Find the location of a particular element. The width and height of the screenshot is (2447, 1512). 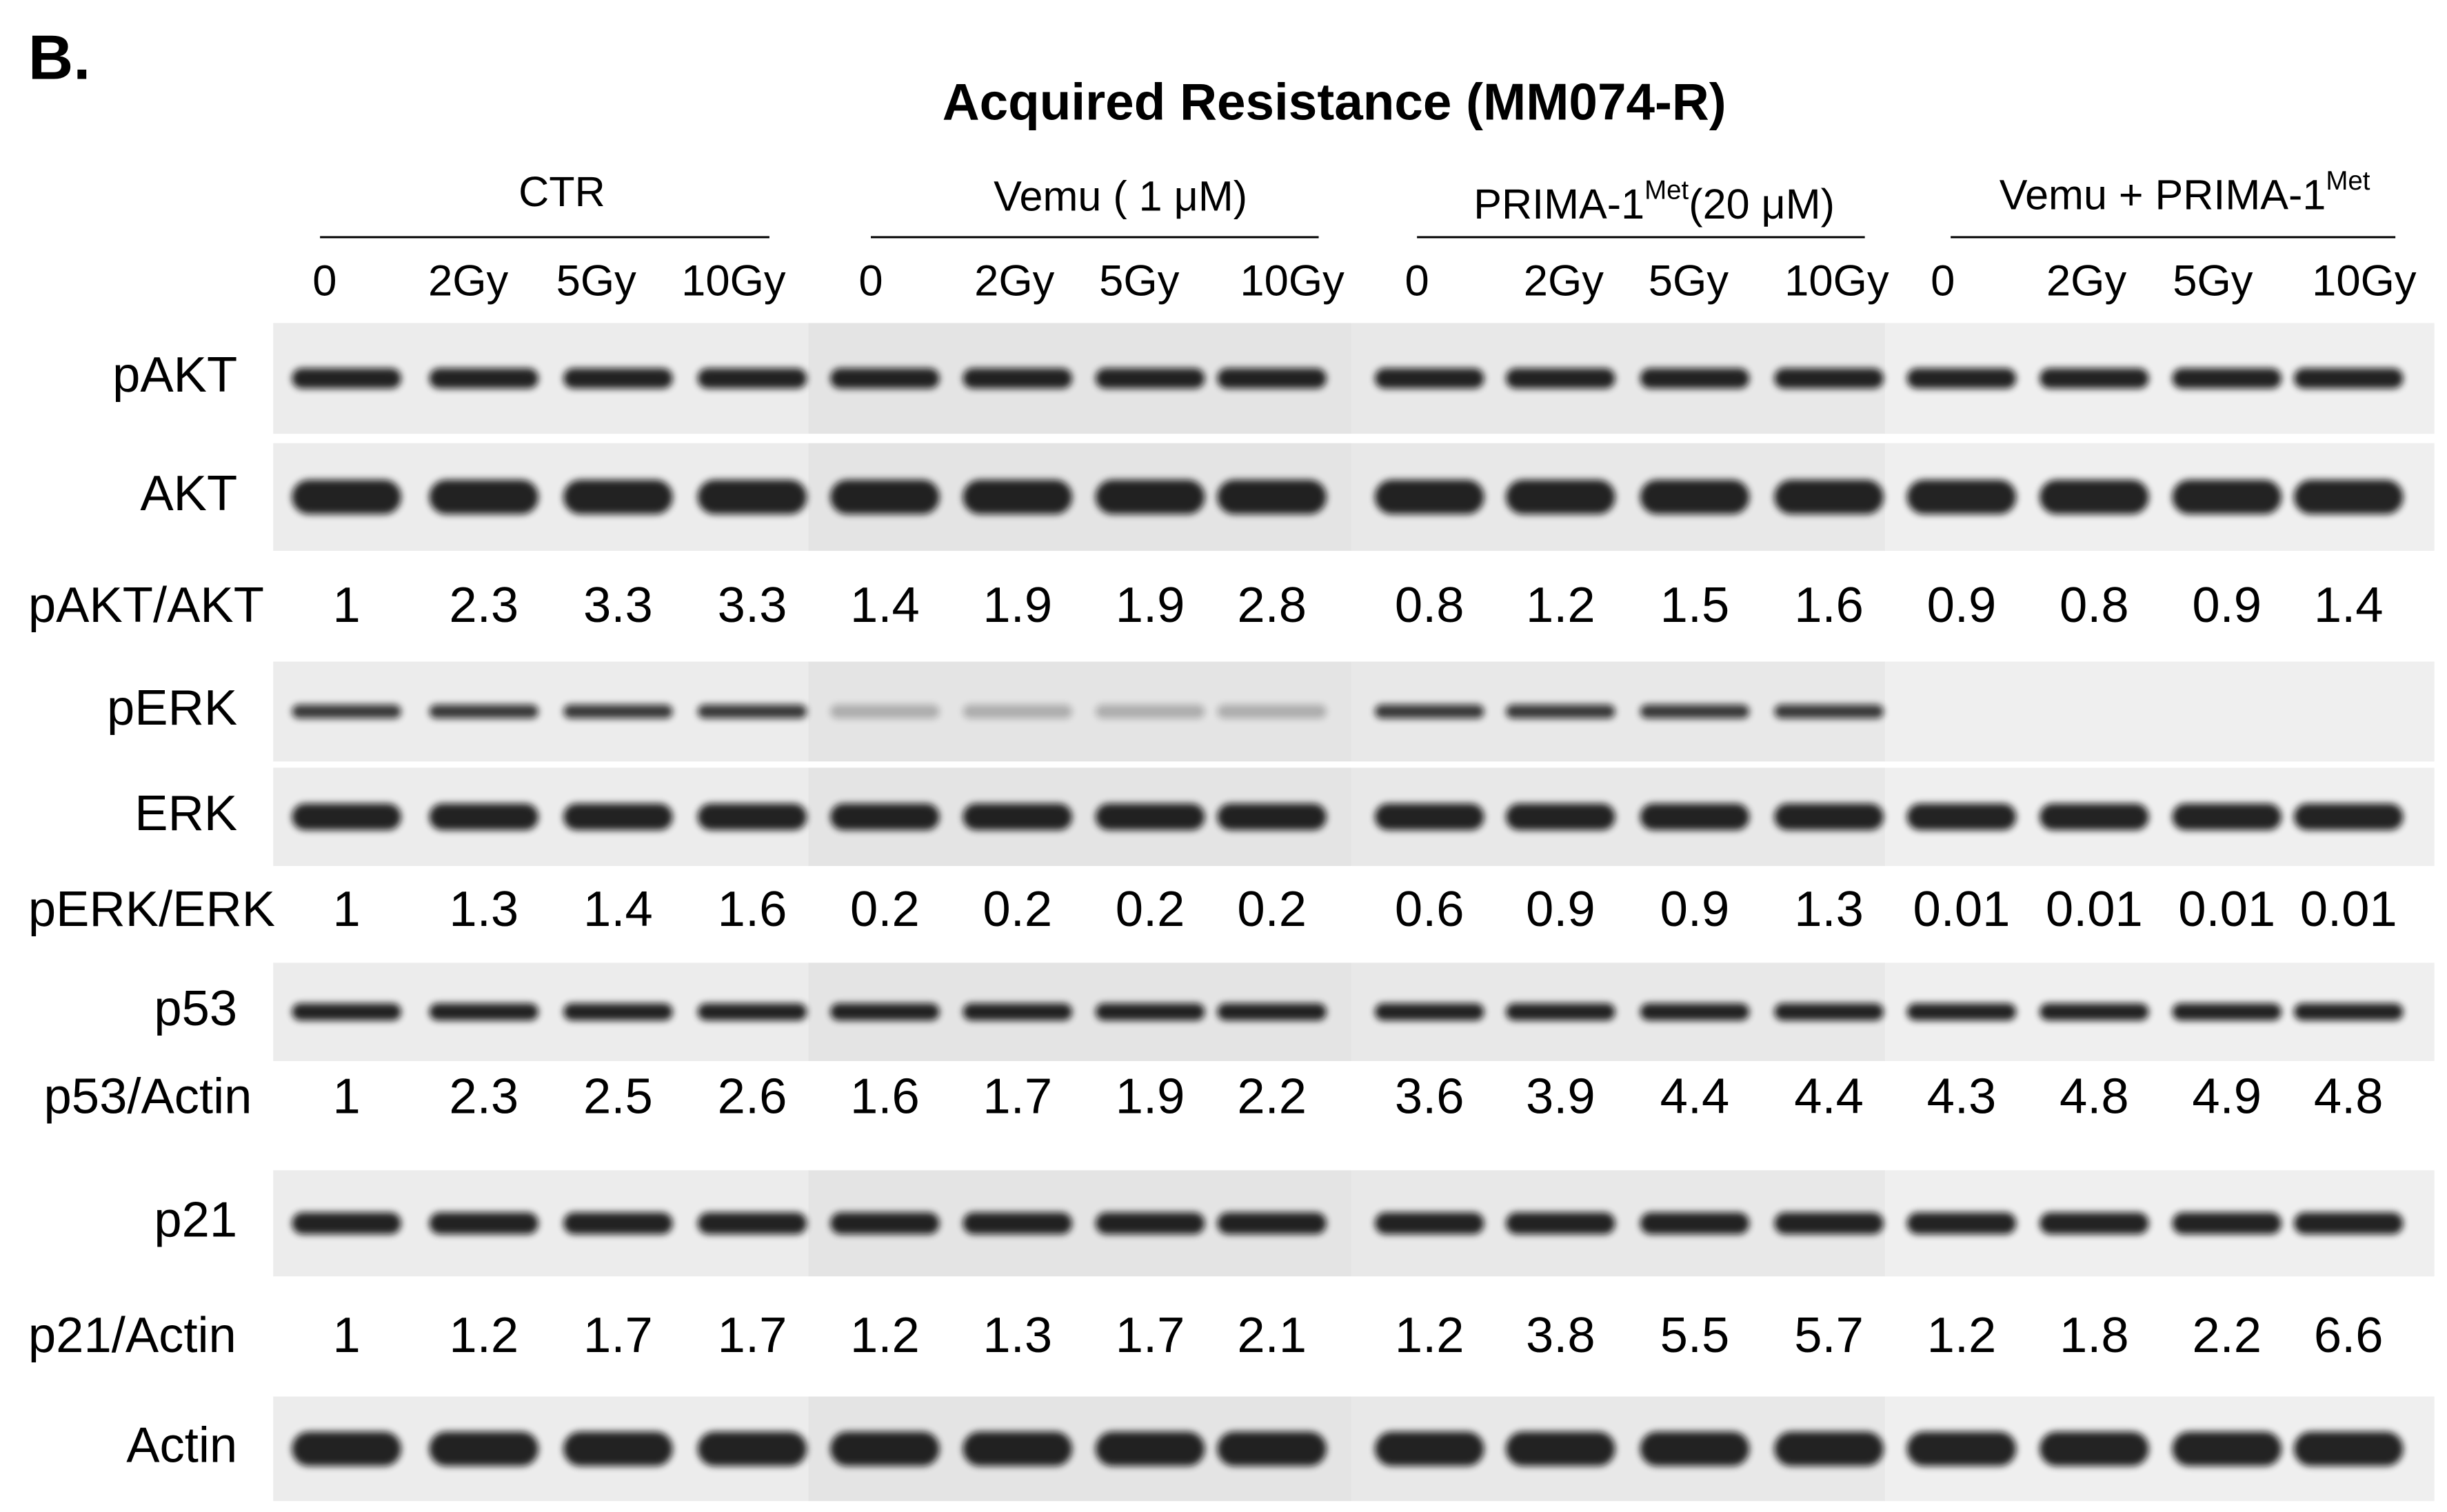

row-label: pERK/ERK is located at coordinates (151, 909).